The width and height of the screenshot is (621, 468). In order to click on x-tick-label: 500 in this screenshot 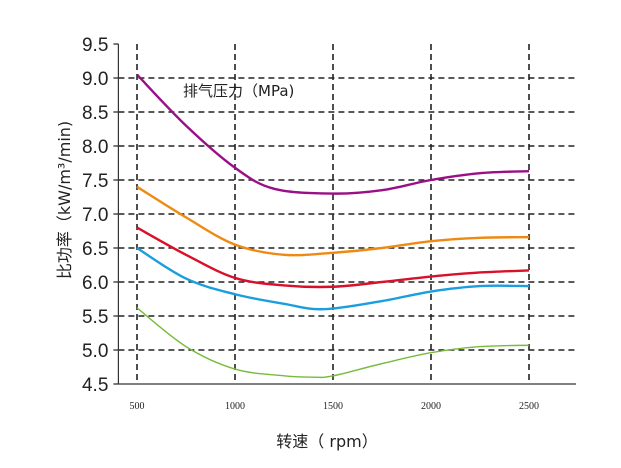, I will do `click(137, 406)`.